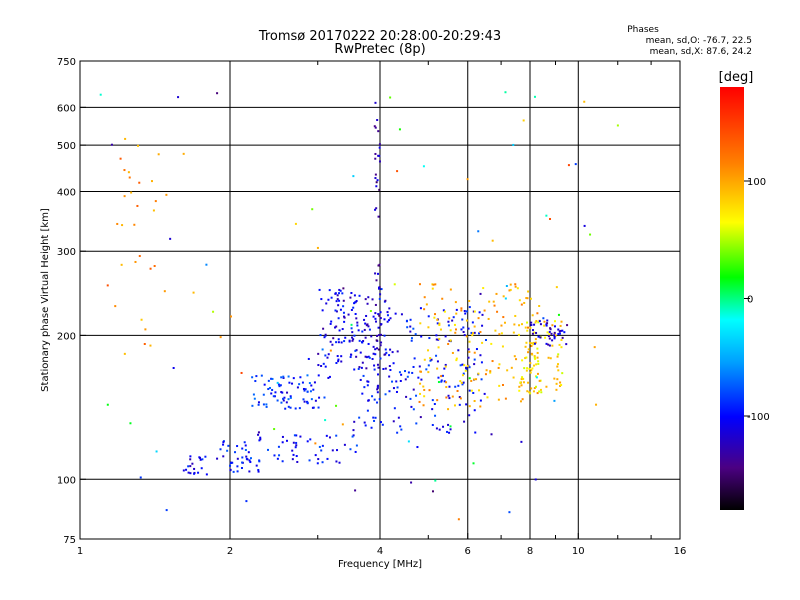  Describe the element at coordinates (66, 146) in the screenshot. I see `y-tick-label: 500` at that location.